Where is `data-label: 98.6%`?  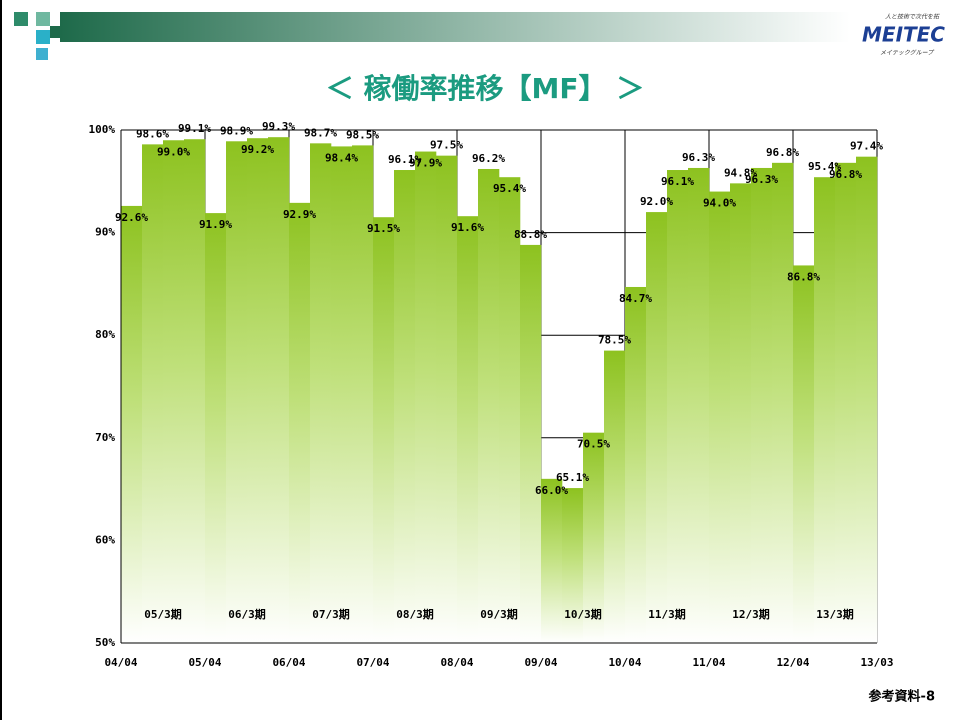
data-label: 98.6% is located at coordinates (152, 133).